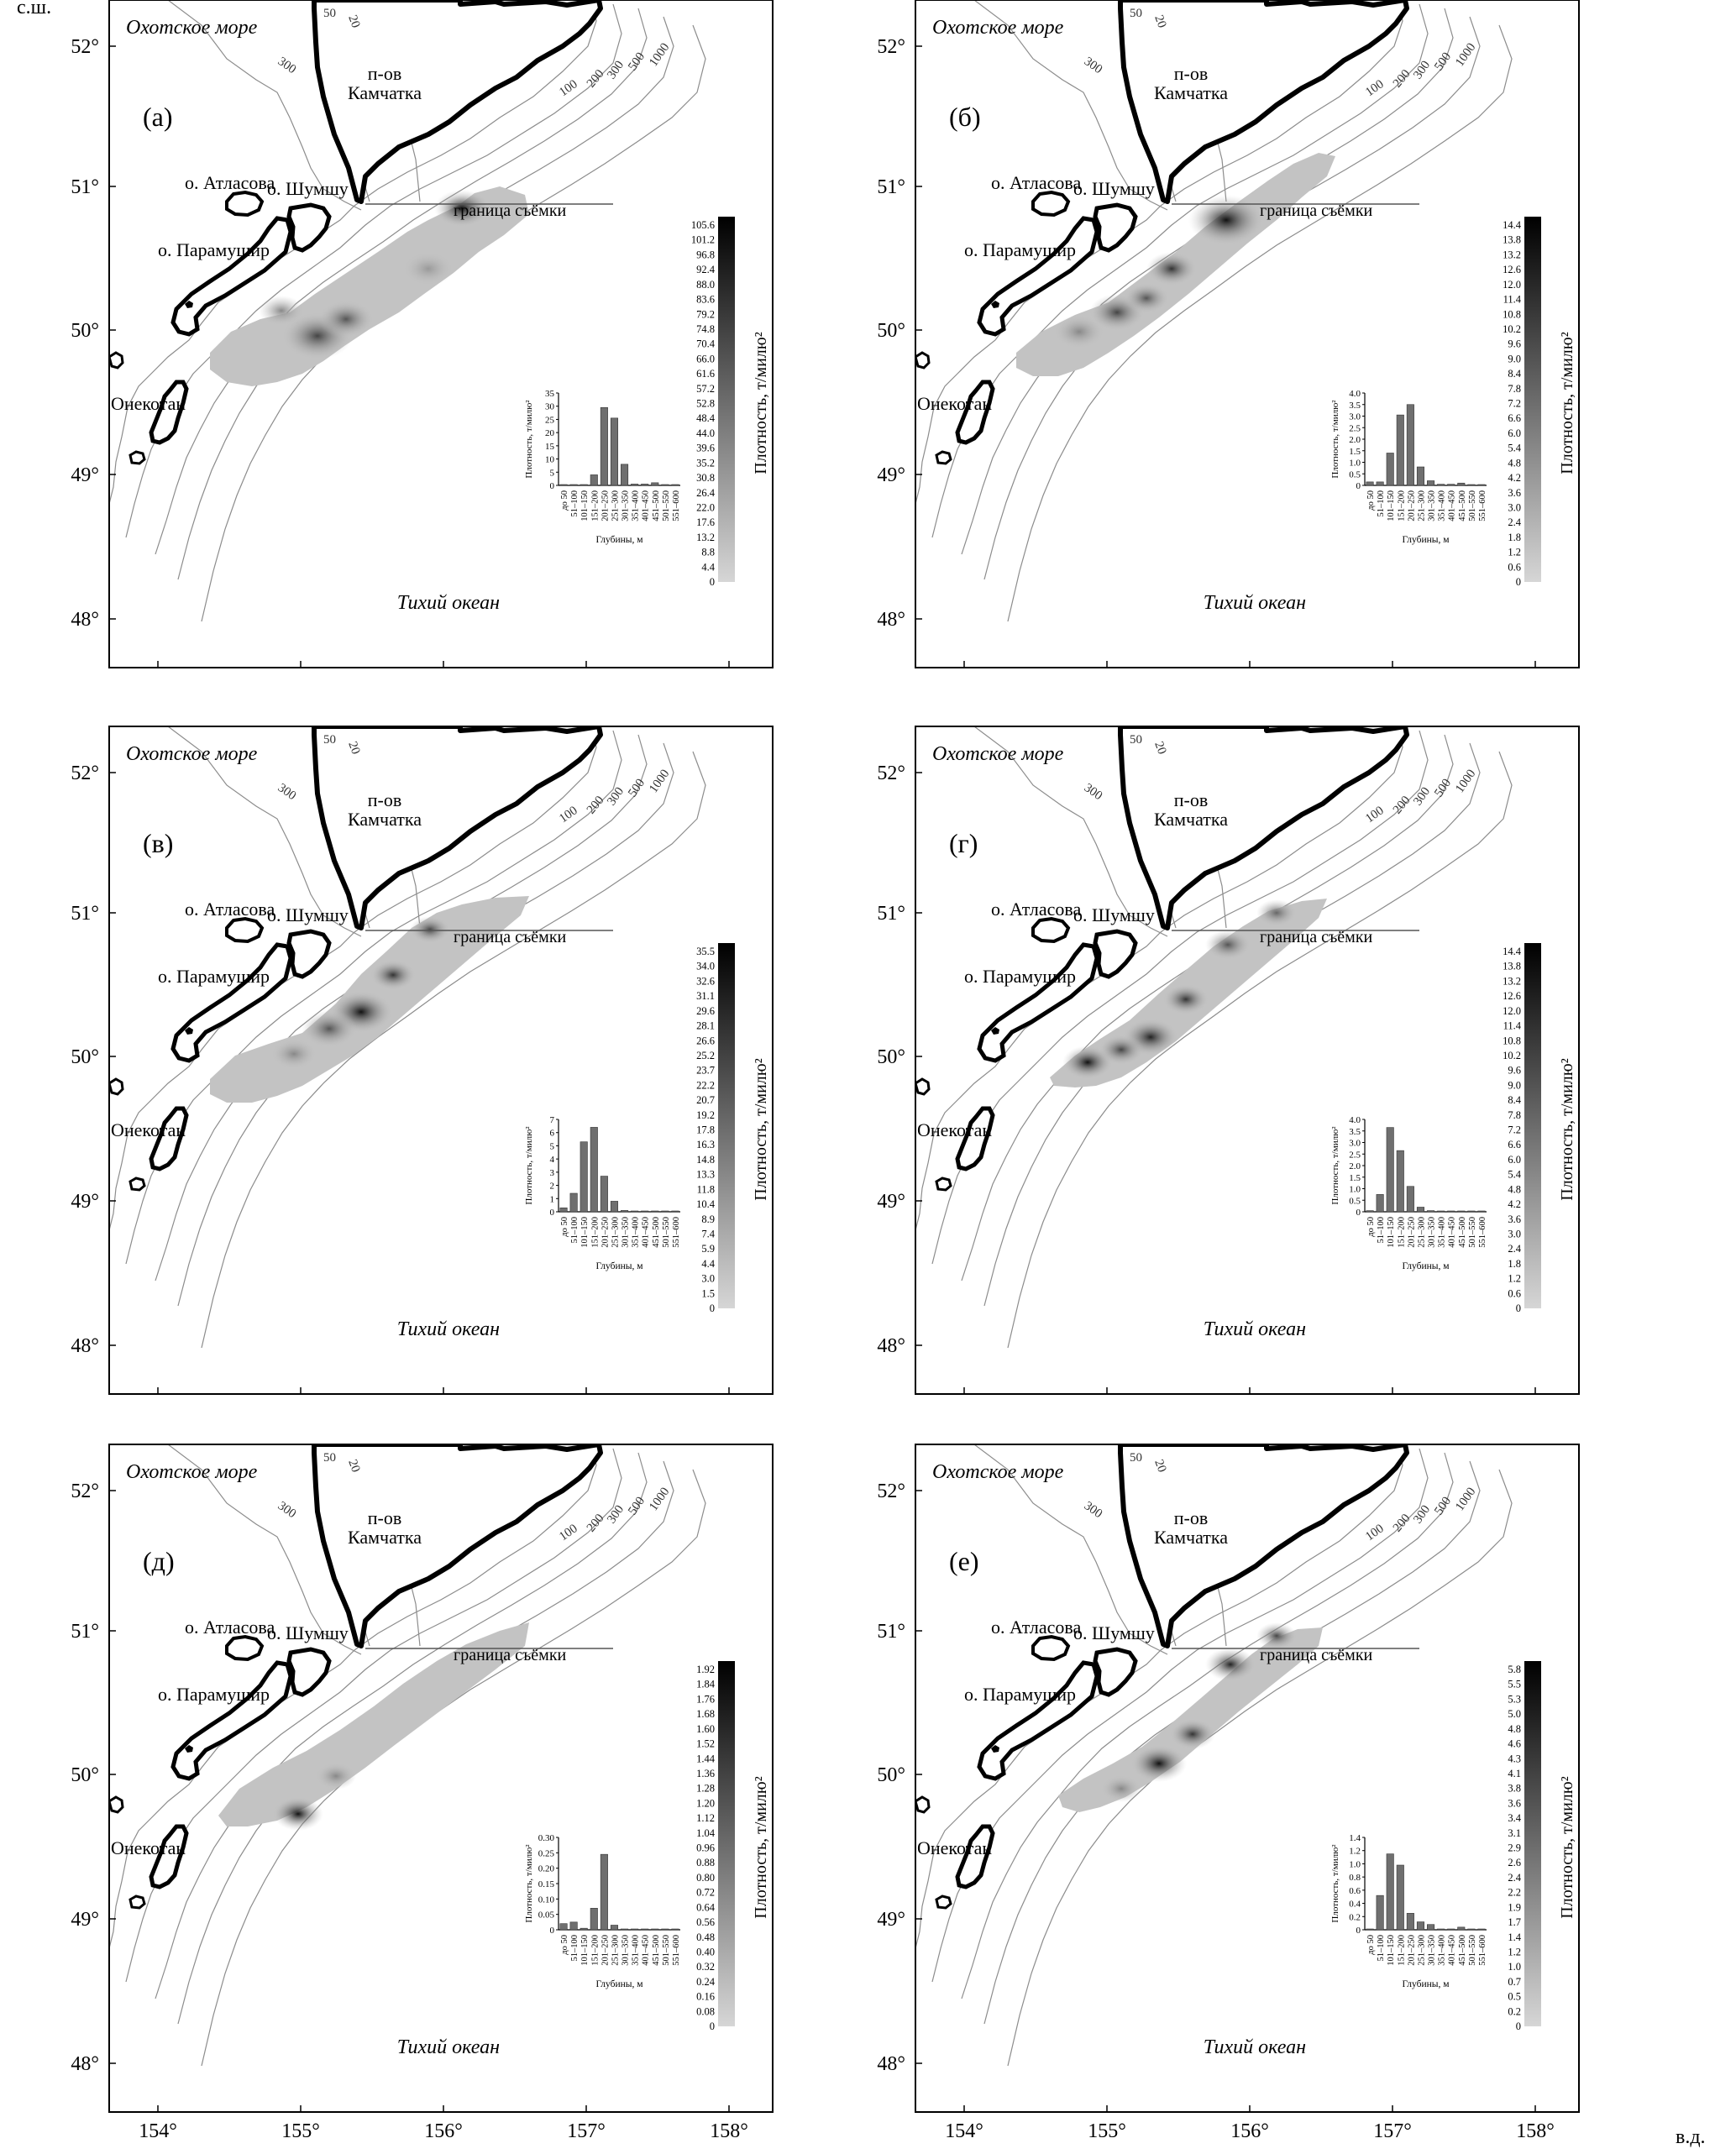 Image resolution: width=1736 pixels, height=2154 pixels. What do you see at coordinates (705, 1011) in the screenshot?
I see `color-bar-tick: 29.6` at bounding box center [705, 1011].